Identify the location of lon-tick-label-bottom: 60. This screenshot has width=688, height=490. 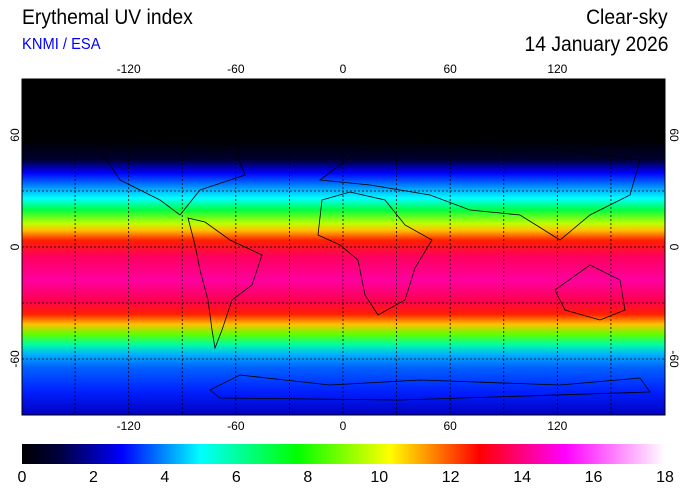
(450, 426).